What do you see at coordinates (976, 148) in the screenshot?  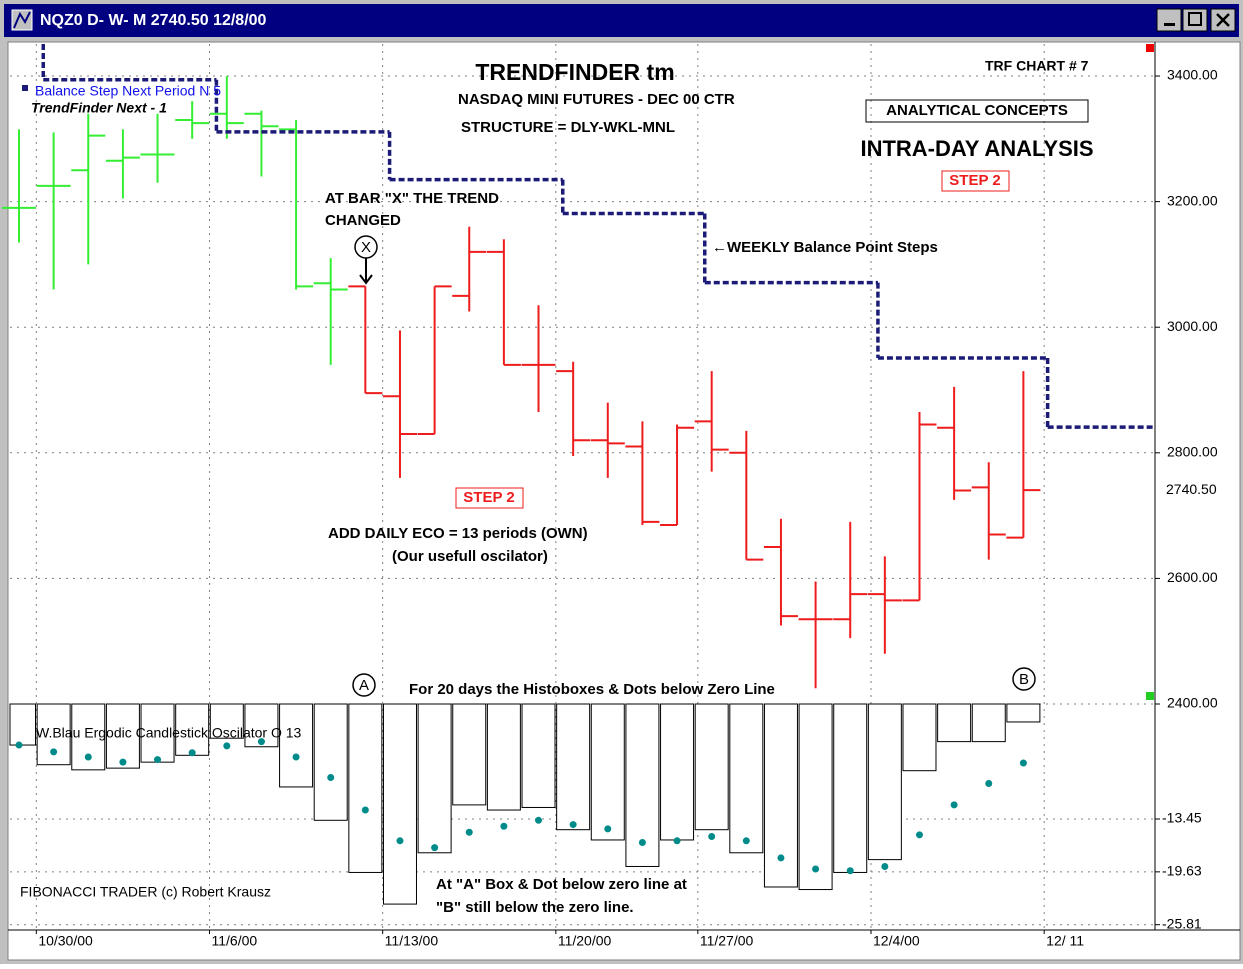 I see `heading: INTRA-DAY ANALYSIS` at bounding box center [976, 148].